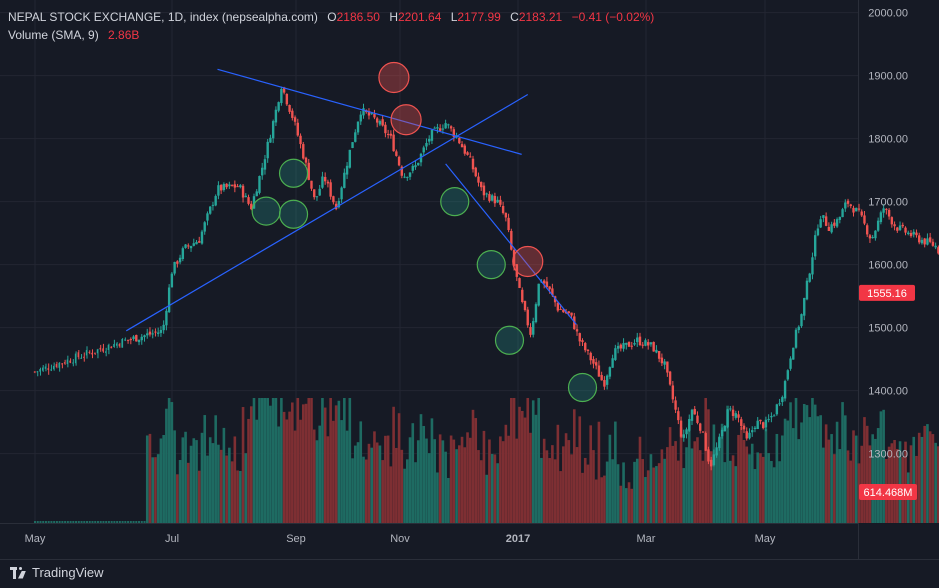  Describe the element at coordinates (454, 17) in the screenshot. I see `low-label: L` at that location.